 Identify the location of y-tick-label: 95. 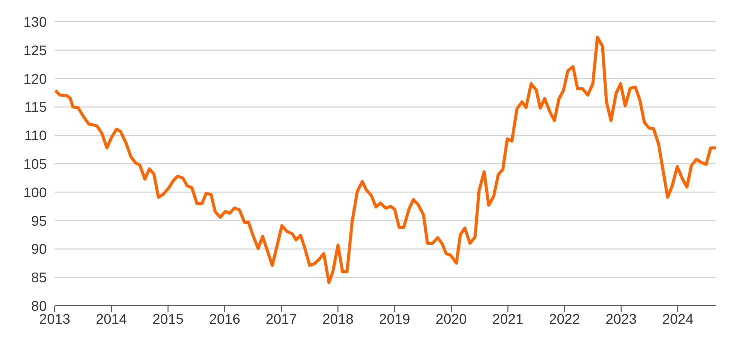
(39, 220).